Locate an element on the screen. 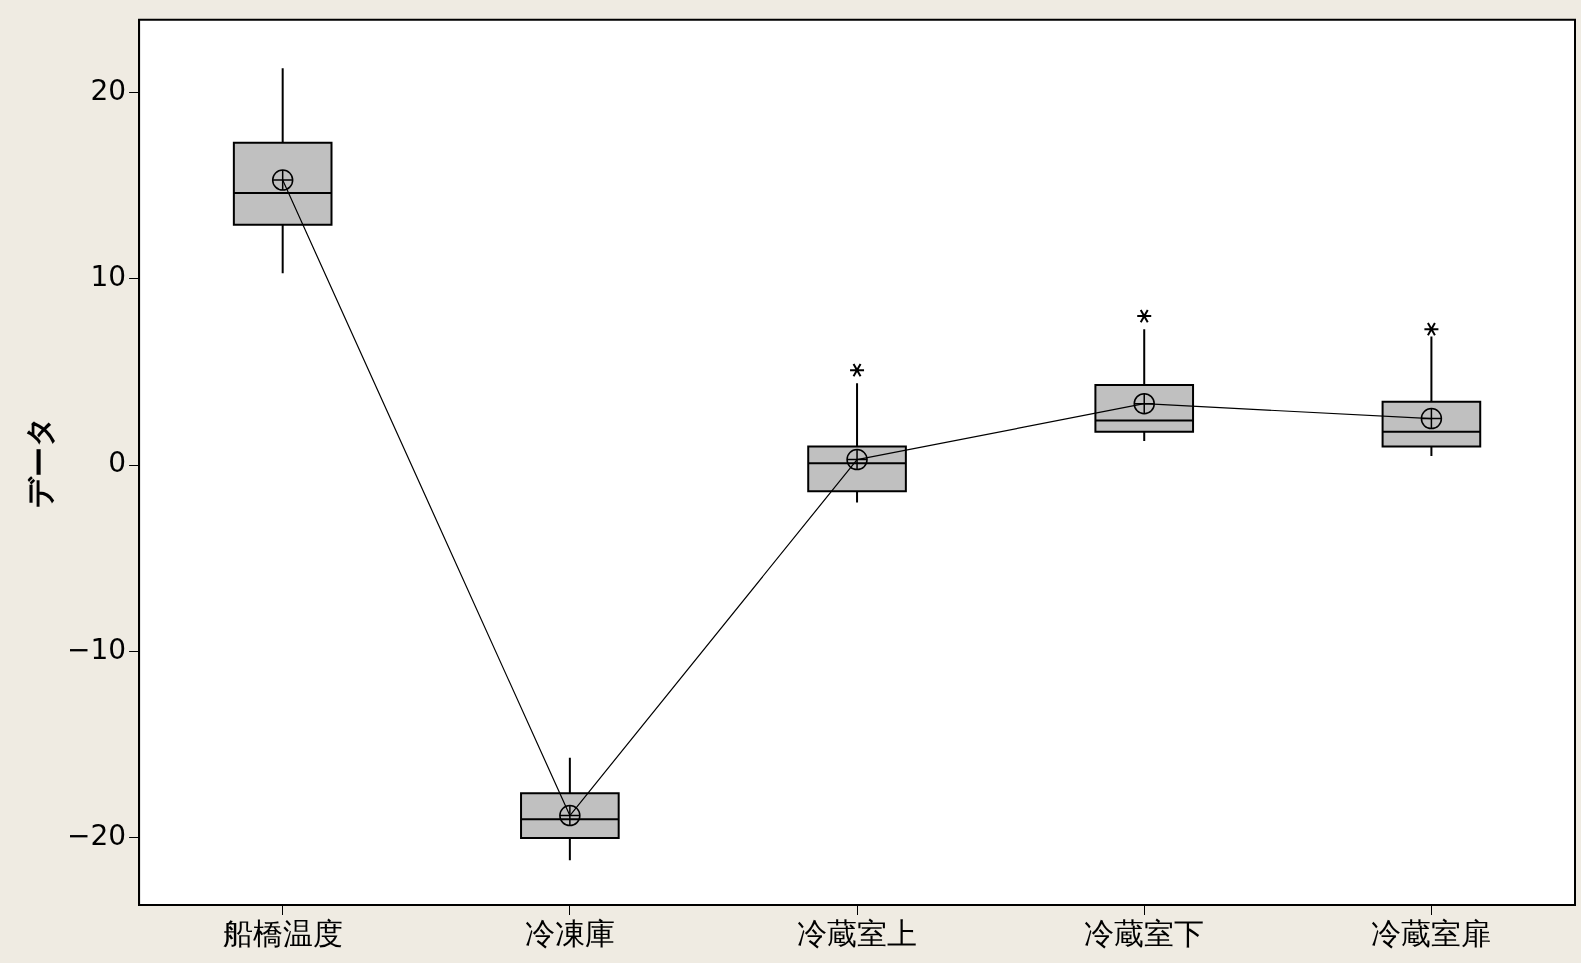  y-axis-title: データ is located at coordinates (39, 462).